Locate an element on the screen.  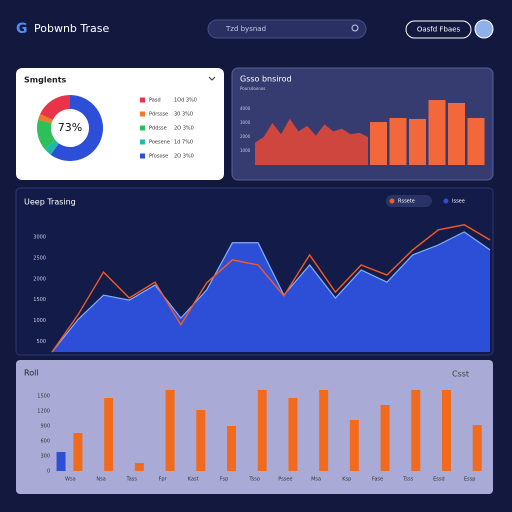
x-tick-label: Tsss is located at coordinates (407, 480).